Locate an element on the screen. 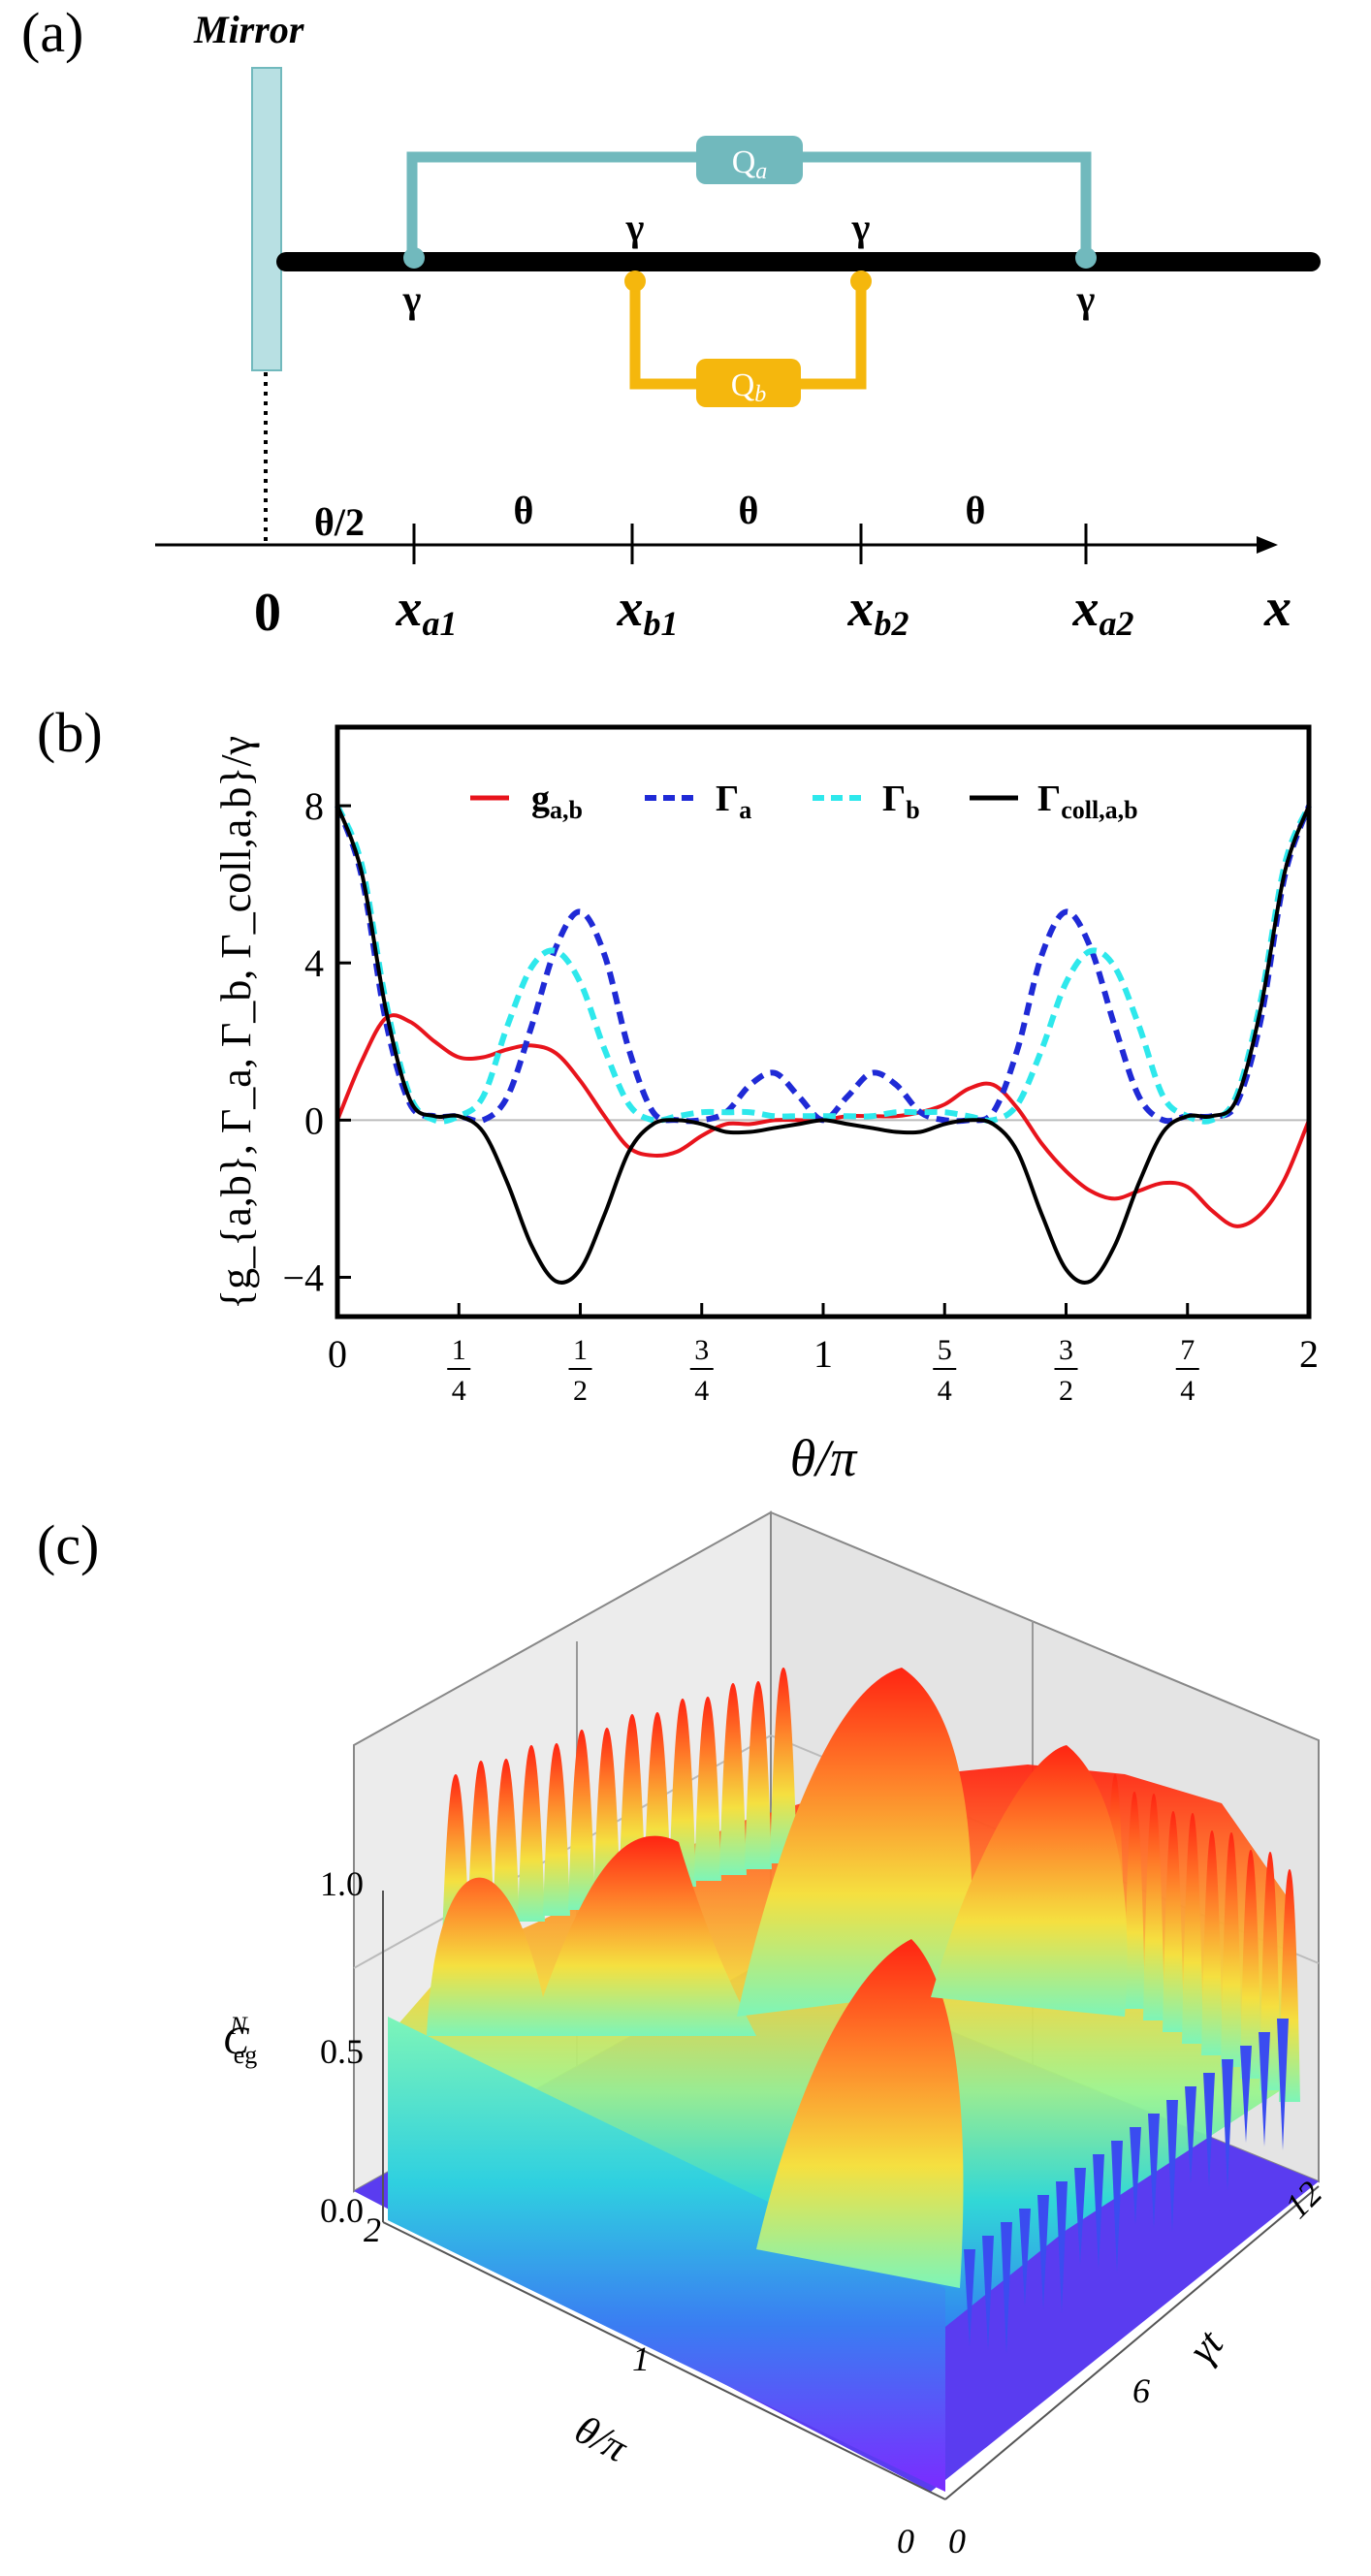 The width and height of the screenshot is (1371, 2576). qb-label: Qb is located at coordinates (749, 387).